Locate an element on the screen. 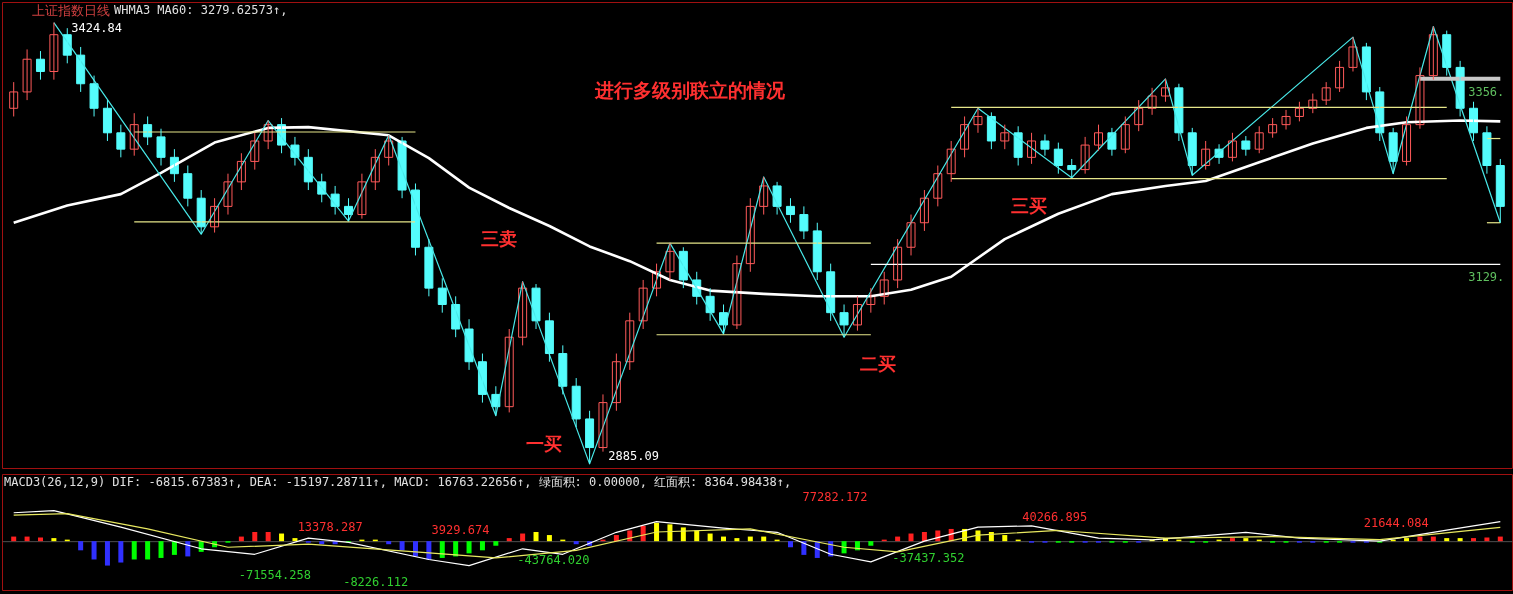 This screenshot has height=594, width=1513. annotation: 3129. is located at coordinates (1486, 277).